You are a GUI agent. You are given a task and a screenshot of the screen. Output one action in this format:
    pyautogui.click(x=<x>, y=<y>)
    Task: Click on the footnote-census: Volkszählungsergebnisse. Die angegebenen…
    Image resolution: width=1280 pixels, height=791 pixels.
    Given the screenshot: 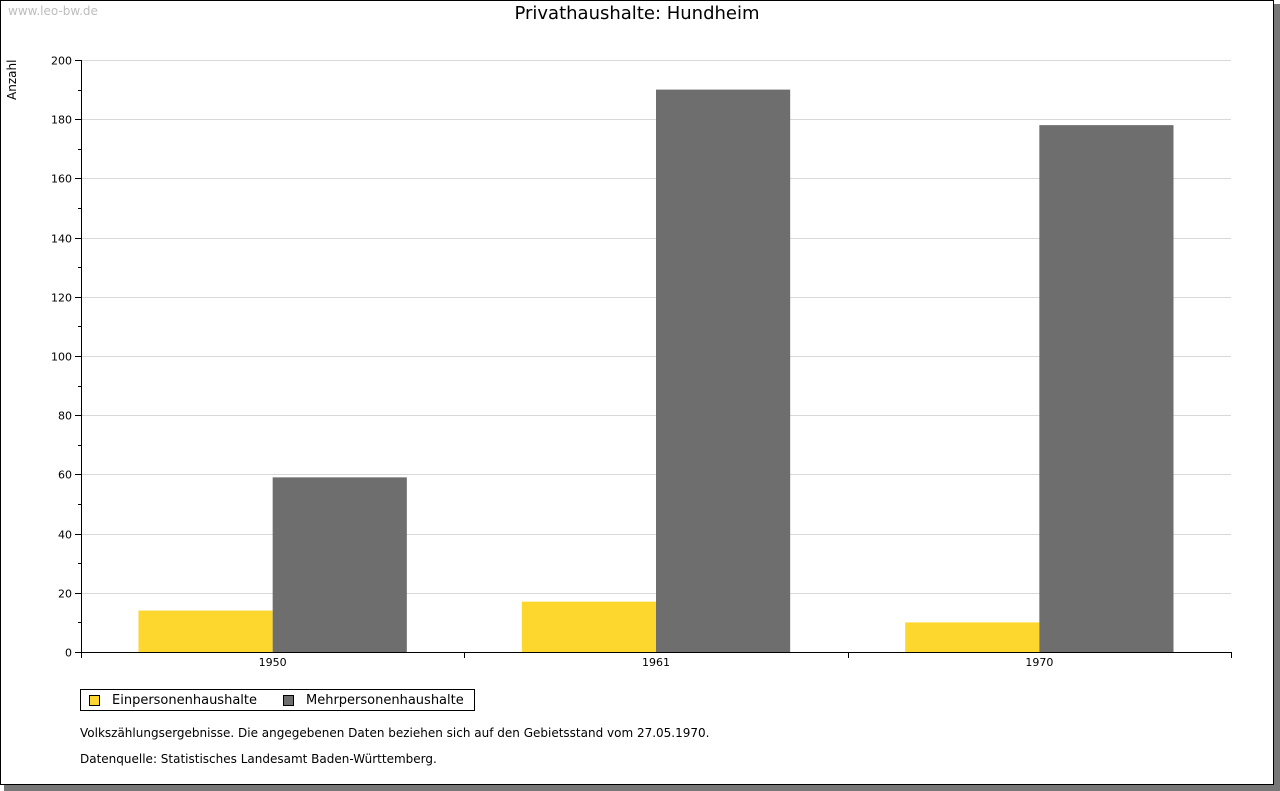 What is the action you would take?
    pyautogui.click(x=395, y=733)
    